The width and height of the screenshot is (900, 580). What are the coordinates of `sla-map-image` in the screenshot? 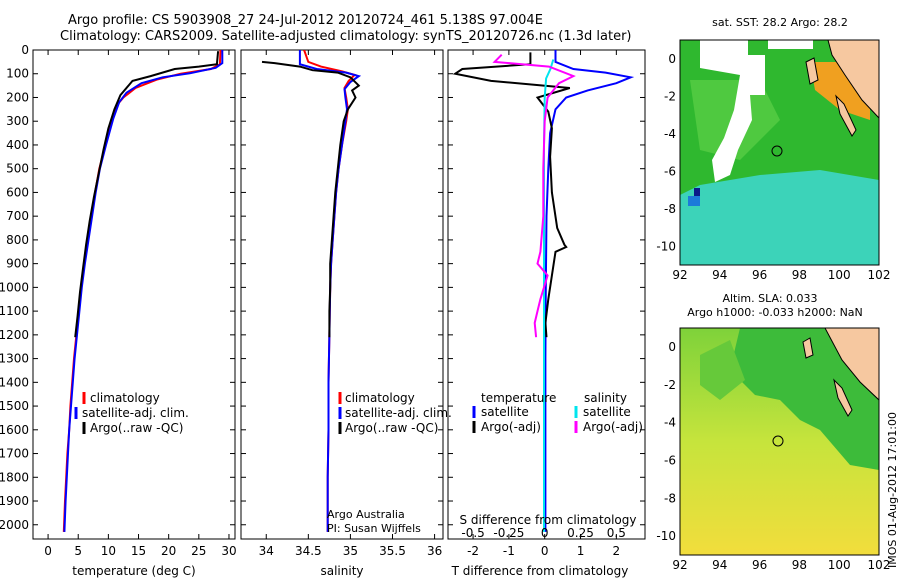 It's located at (779, 441).